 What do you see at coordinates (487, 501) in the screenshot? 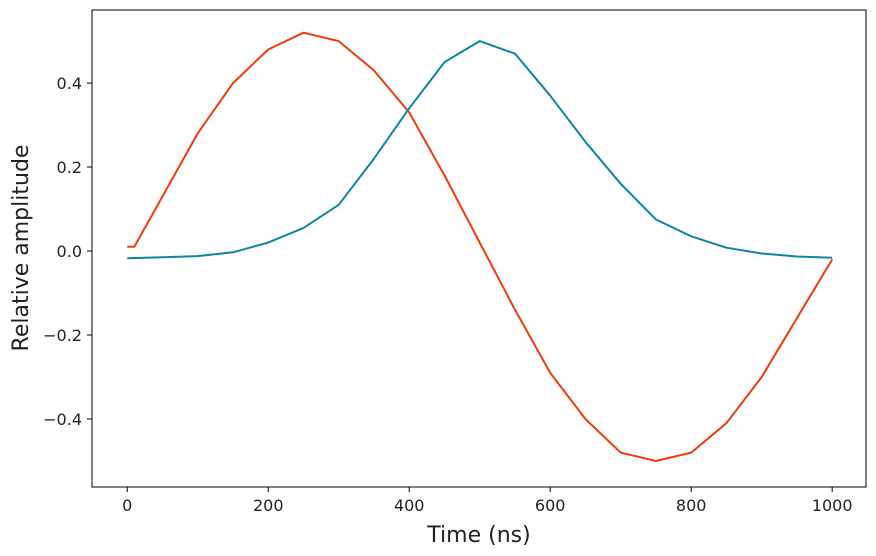
I see `x-axis: 0 200 400 600 800 1000` at bounding box center [487, 501].